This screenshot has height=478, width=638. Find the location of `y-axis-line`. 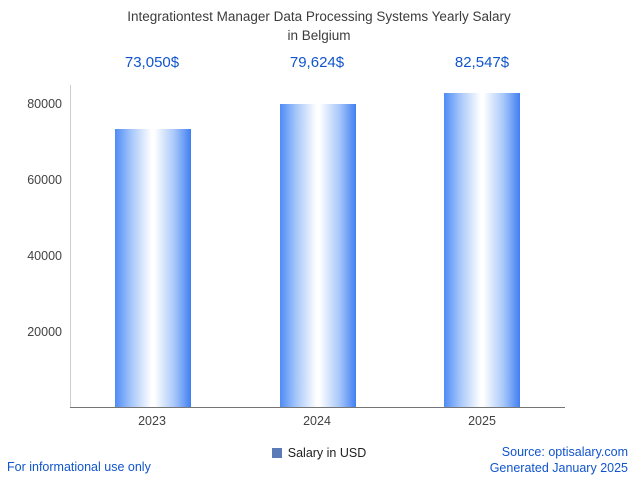

y-axis-line is located at coordinates (70, 246).